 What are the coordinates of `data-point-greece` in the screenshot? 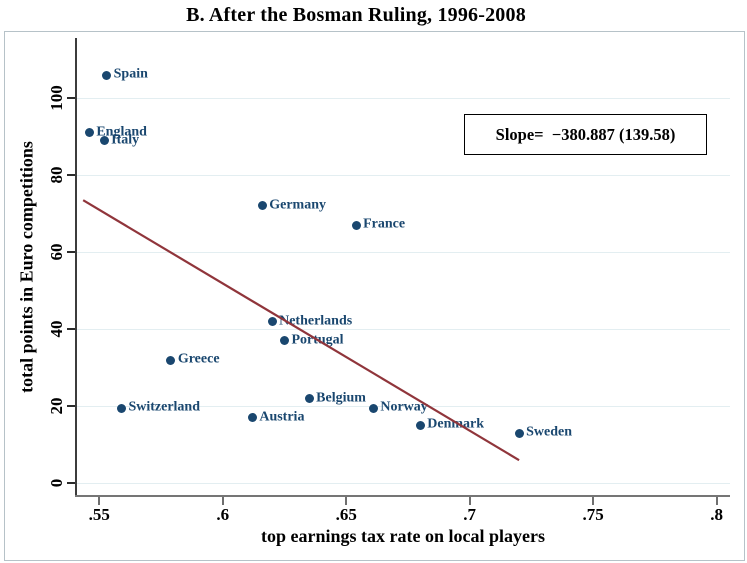 It's located at (171, 360).